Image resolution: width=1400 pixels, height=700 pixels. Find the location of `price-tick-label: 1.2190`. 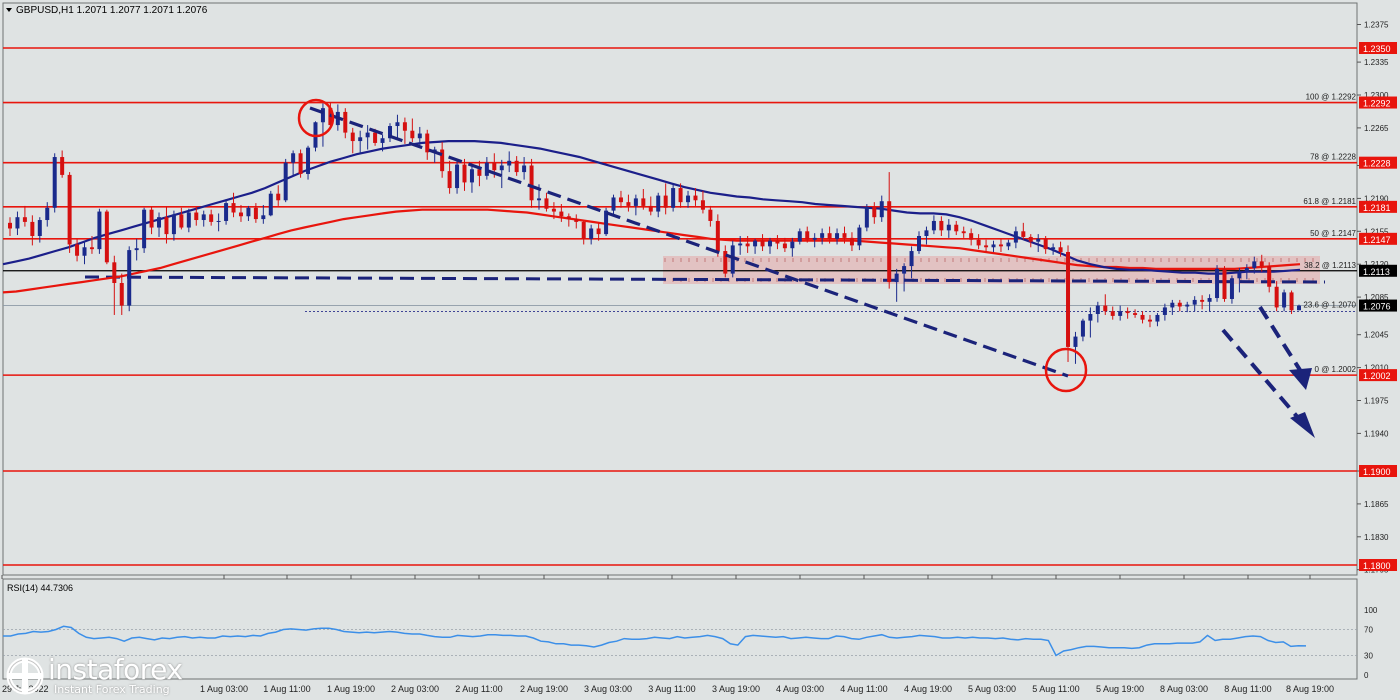

price-tick-label: 1.2190 is located at coordinates (1376, 198).